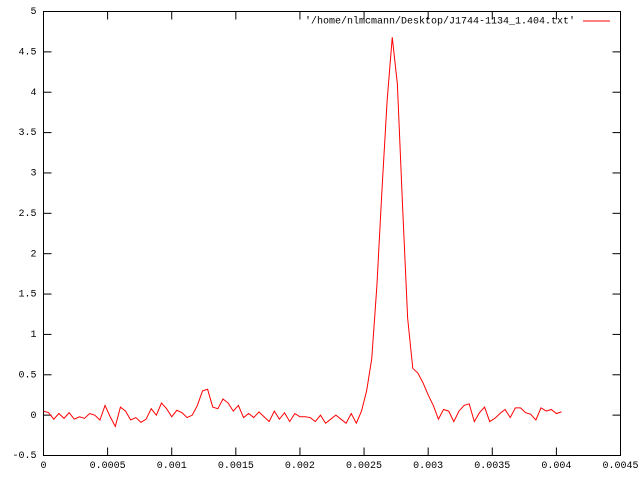 This screenshot has width=640, height=480. Describe the element at coordinates (492, 466) in the screenshot. I see `x-tick-label: 0.0035` at that location.